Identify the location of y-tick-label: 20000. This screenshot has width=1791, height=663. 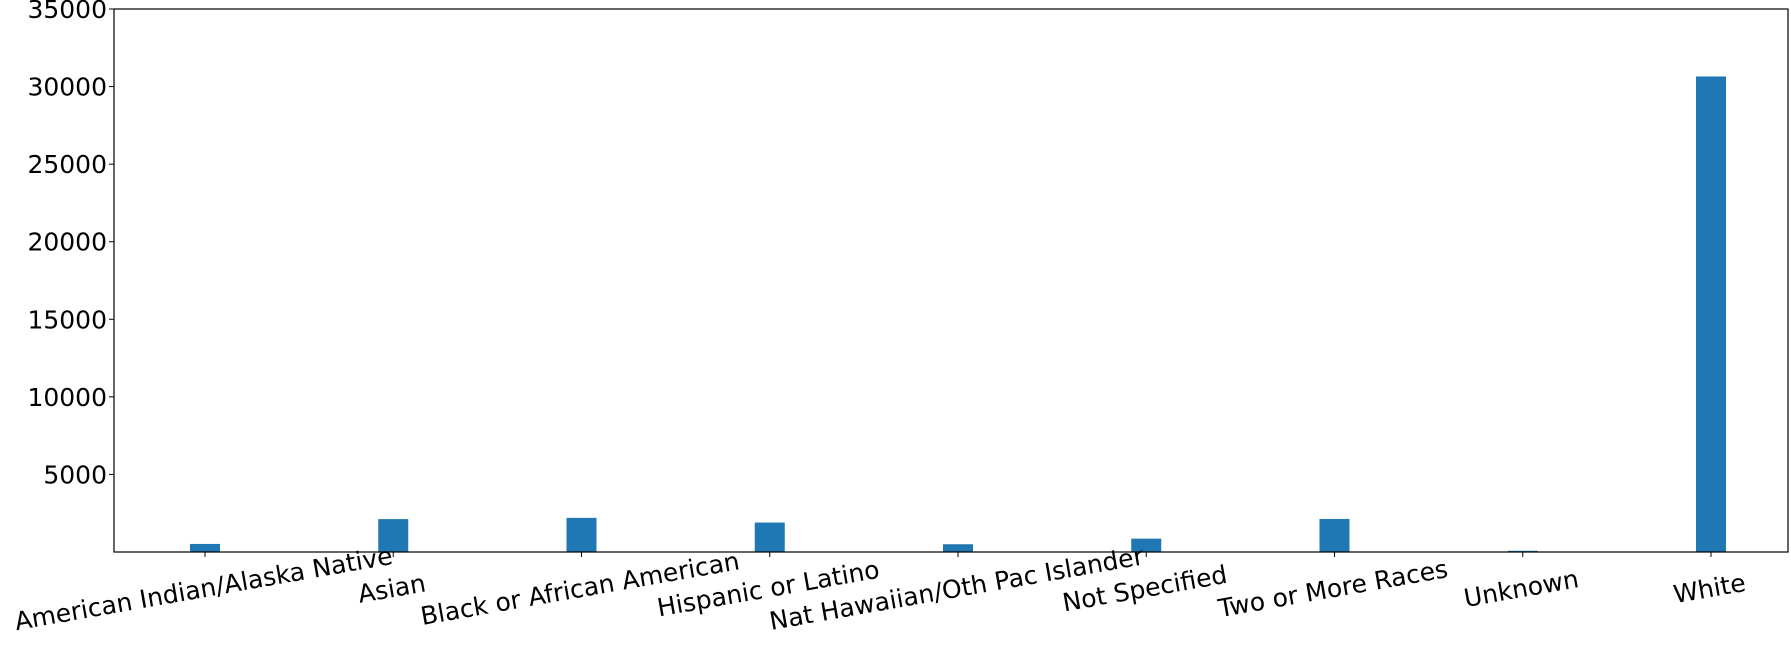
(67, 242).